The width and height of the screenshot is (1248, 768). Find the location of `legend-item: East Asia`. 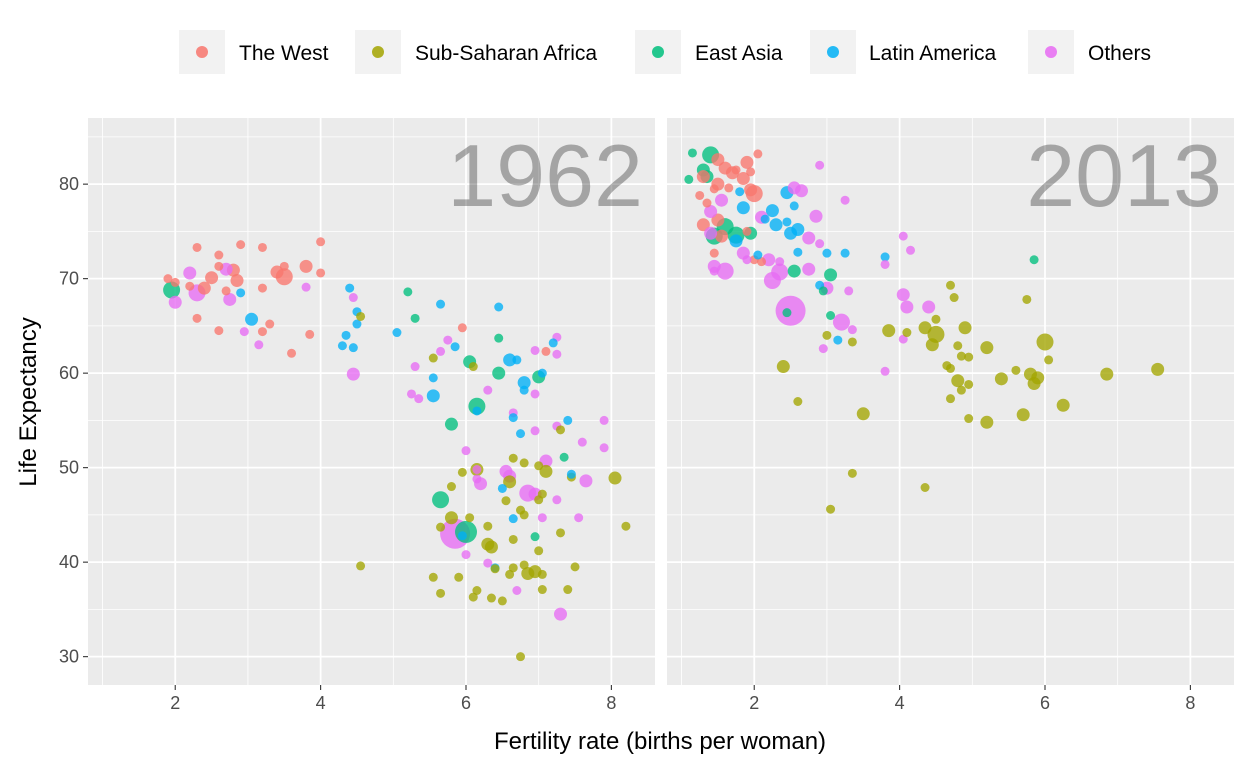

legend-item: East Asia is located at coordinates (709, 52).